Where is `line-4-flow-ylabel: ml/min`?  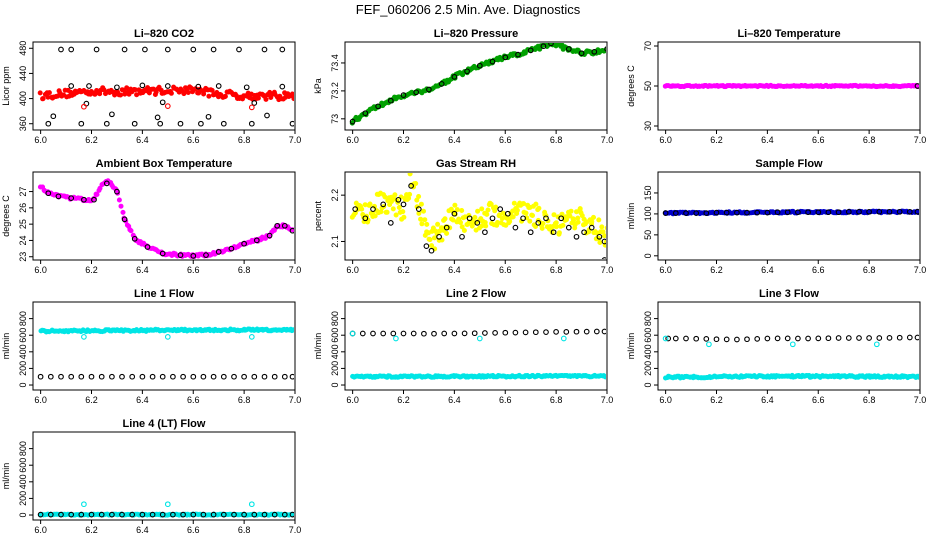 line-4-flow-ylabel: ml/min is located at coordinates (6, 476).